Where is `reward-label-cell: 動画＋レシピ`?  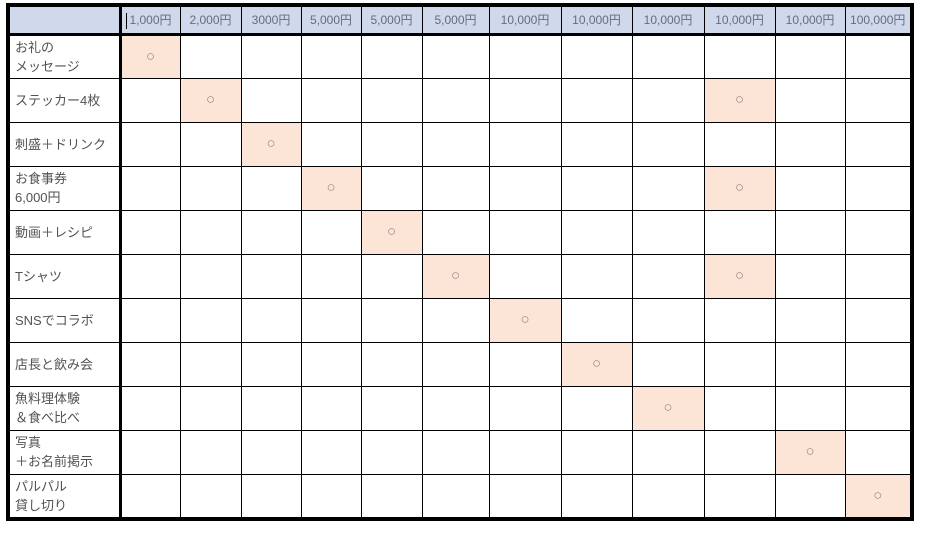
reward-label-cell: 動画＋レシピ is located at coordinates (64, 232).